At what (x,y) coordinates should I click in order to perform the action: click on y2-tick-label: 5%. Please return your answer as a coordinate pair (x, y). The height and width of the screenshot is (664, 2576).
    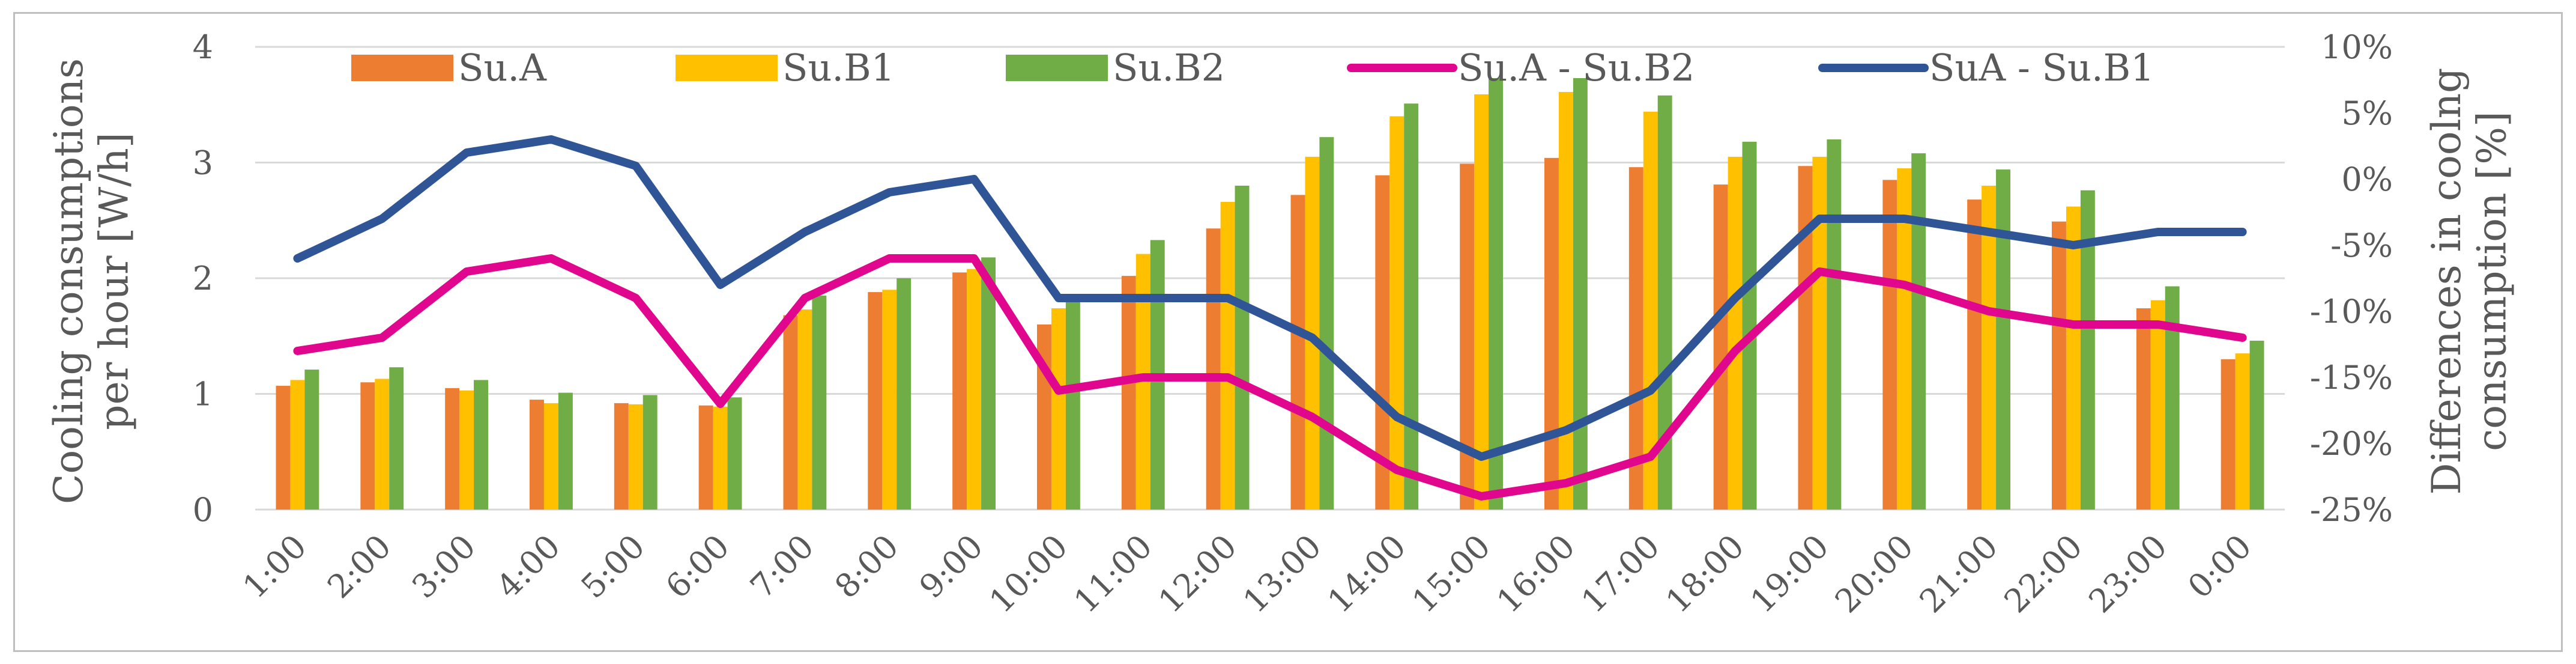
    Looking at the image, I should click on (2367, 113).